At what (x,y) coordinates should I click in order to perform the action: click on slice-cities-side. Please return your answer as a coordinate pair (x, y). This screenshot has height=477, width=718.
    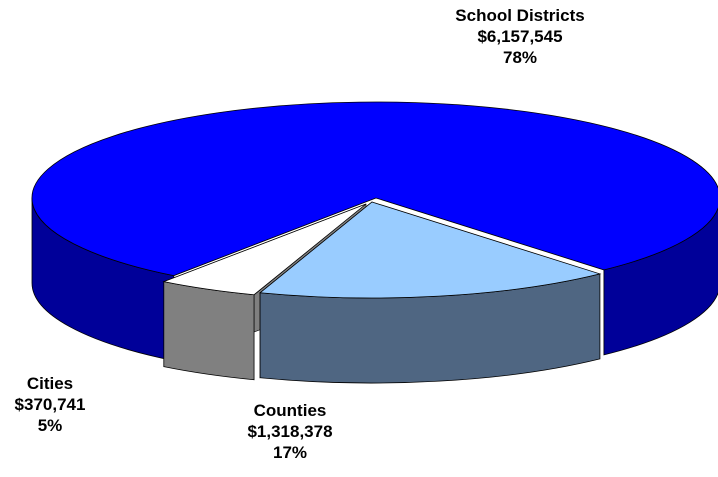
    Looking at the image, I should click on (209, 331).